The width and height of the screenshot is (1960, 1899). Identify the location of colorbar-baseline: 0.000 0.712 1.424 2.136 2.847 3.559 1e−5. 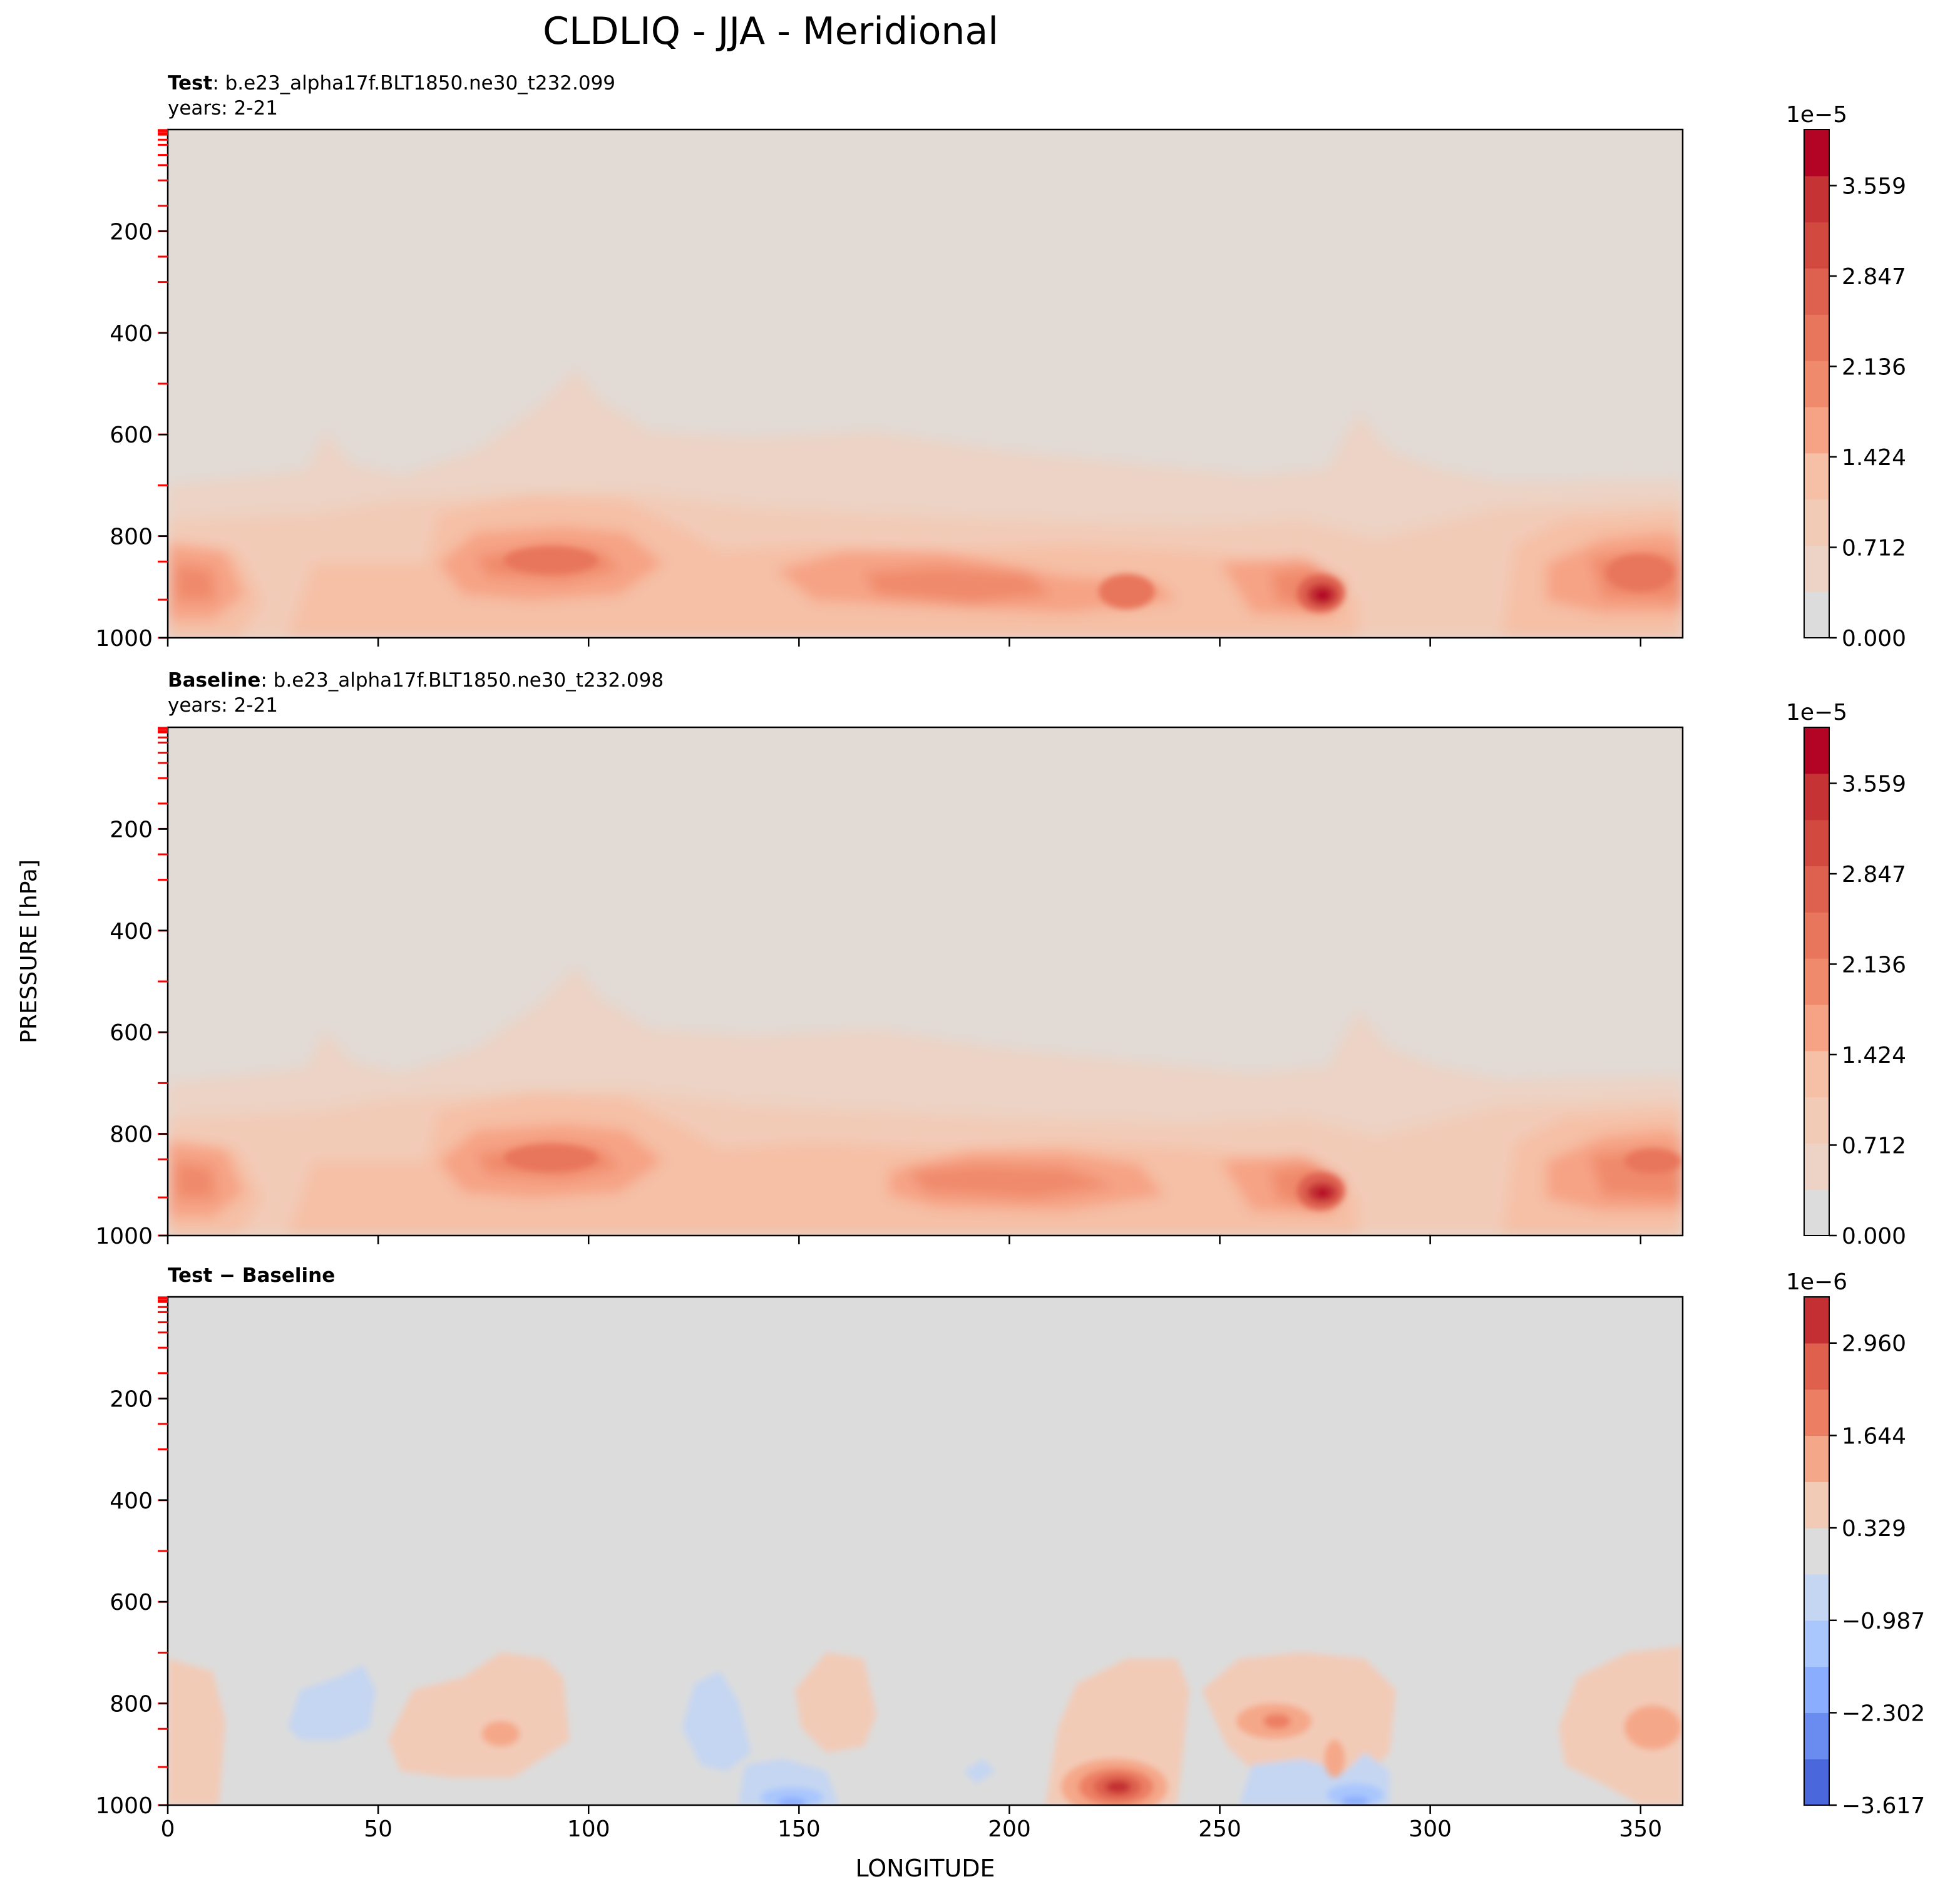
(1846, 974).